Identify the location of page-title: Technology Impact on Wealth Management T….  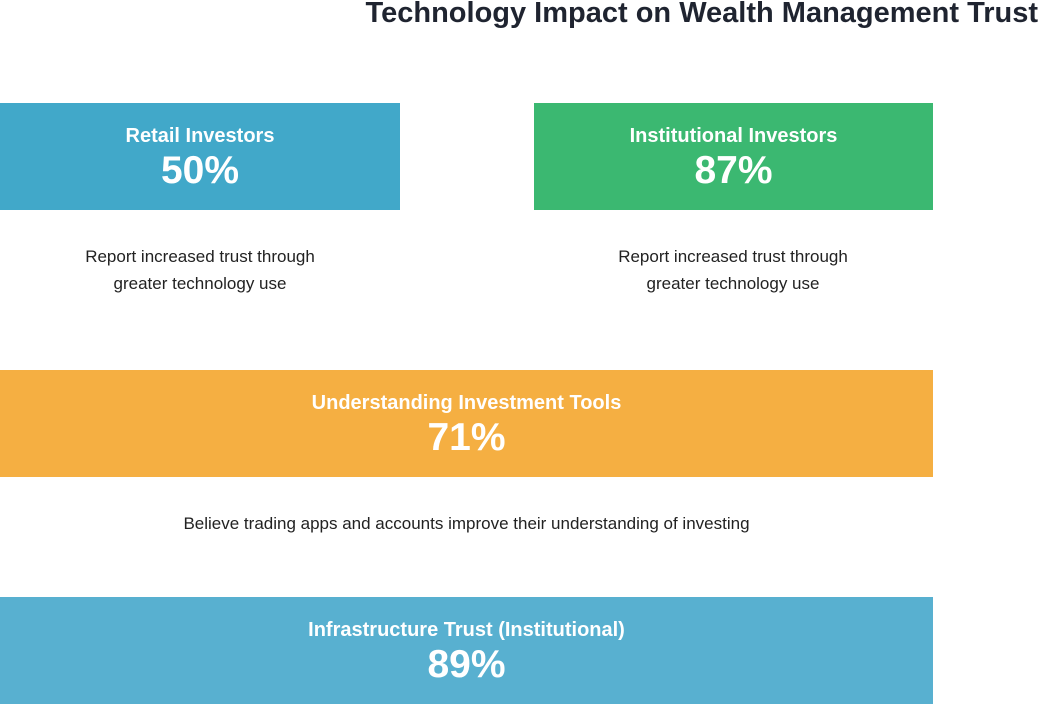
(701, 14).